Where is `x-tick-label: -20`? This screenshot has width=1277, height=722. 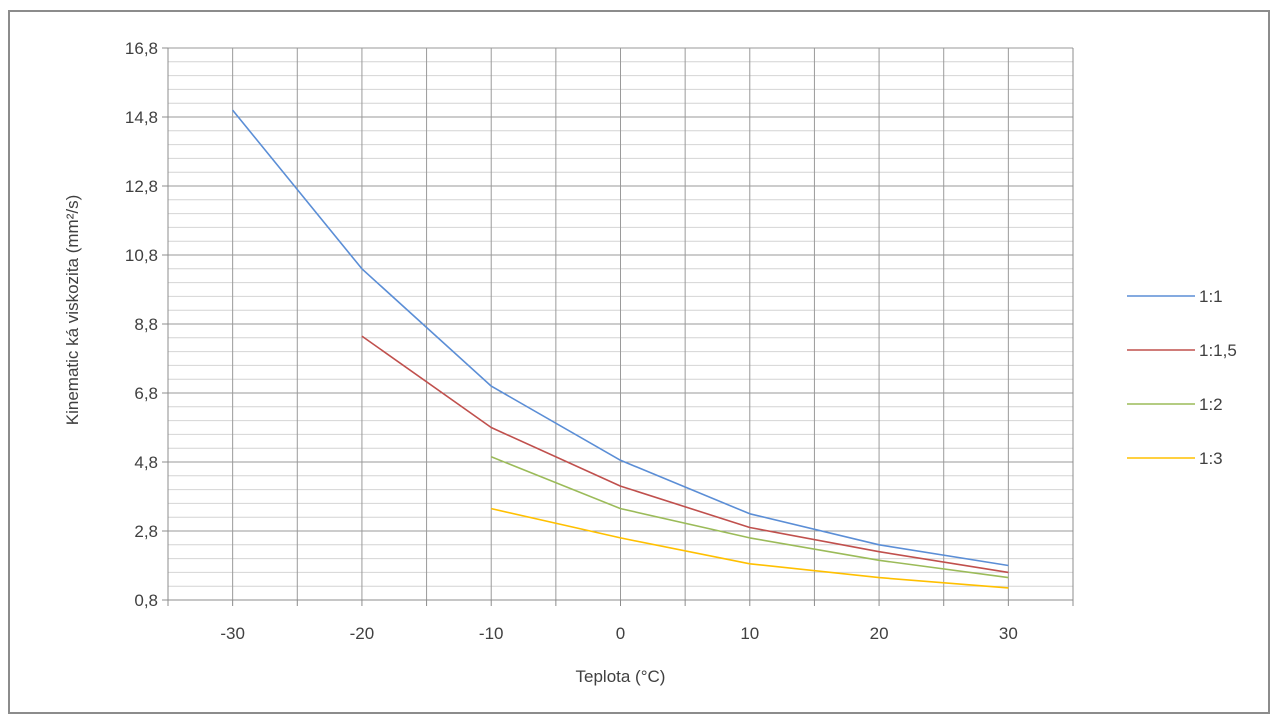 x-tick-label: -20 is located at coordinates (362, 633).